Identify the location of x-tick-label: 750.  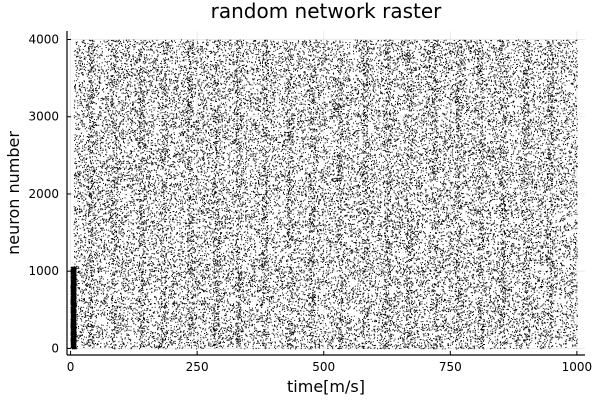
(450, 367).